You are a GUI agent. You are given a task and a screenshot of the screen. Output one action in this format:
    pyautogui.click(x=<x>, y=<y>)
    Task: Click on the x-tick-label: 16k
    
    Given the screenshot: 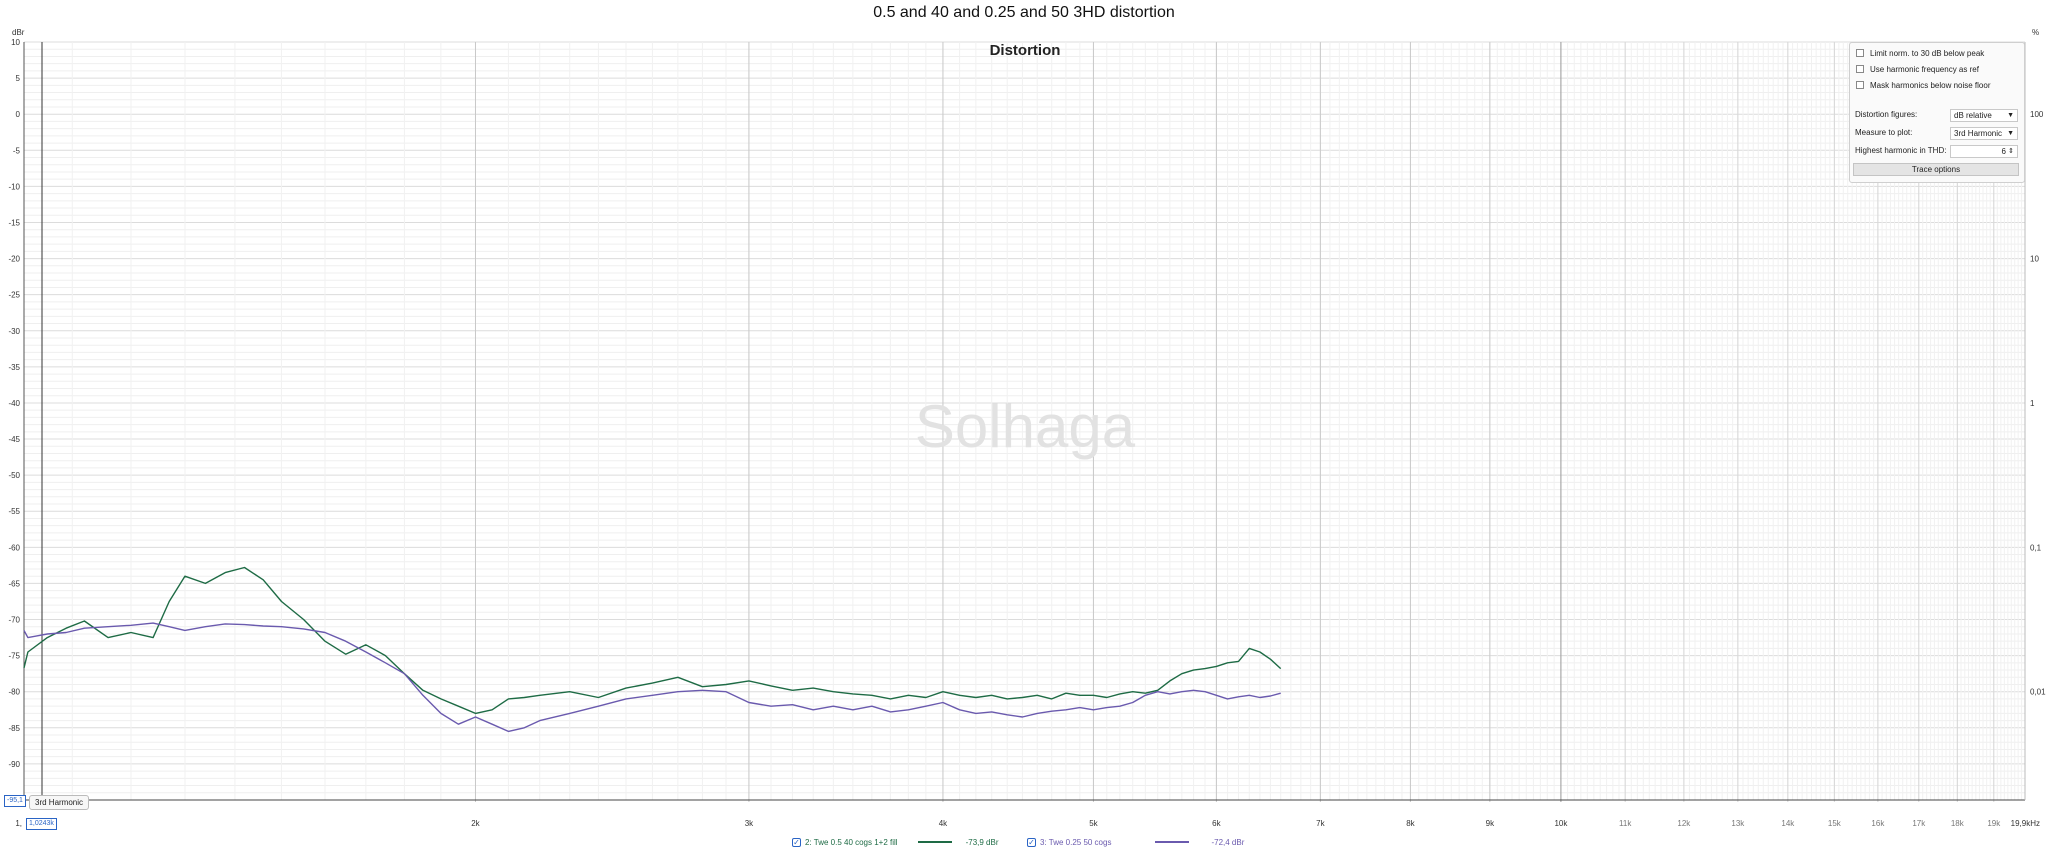 What is the action you would take?
    pyautogui.click(x=1878, y=823)
    